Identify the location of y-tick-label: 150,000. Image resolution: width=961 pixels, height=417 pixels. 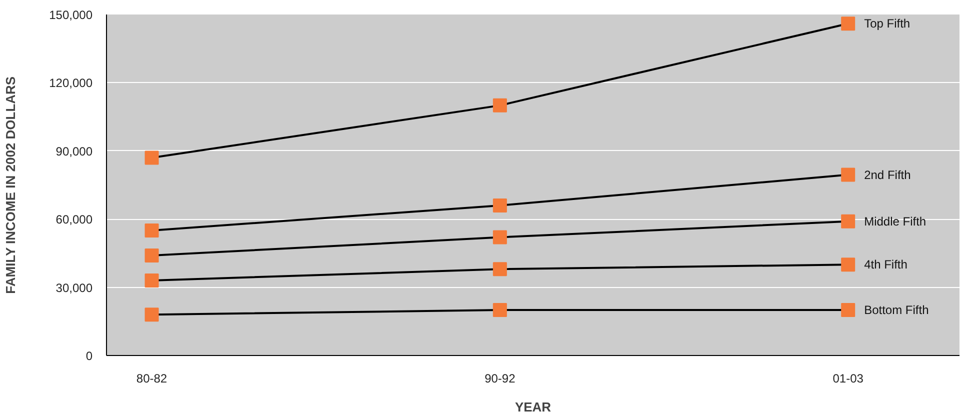
(71, 15).